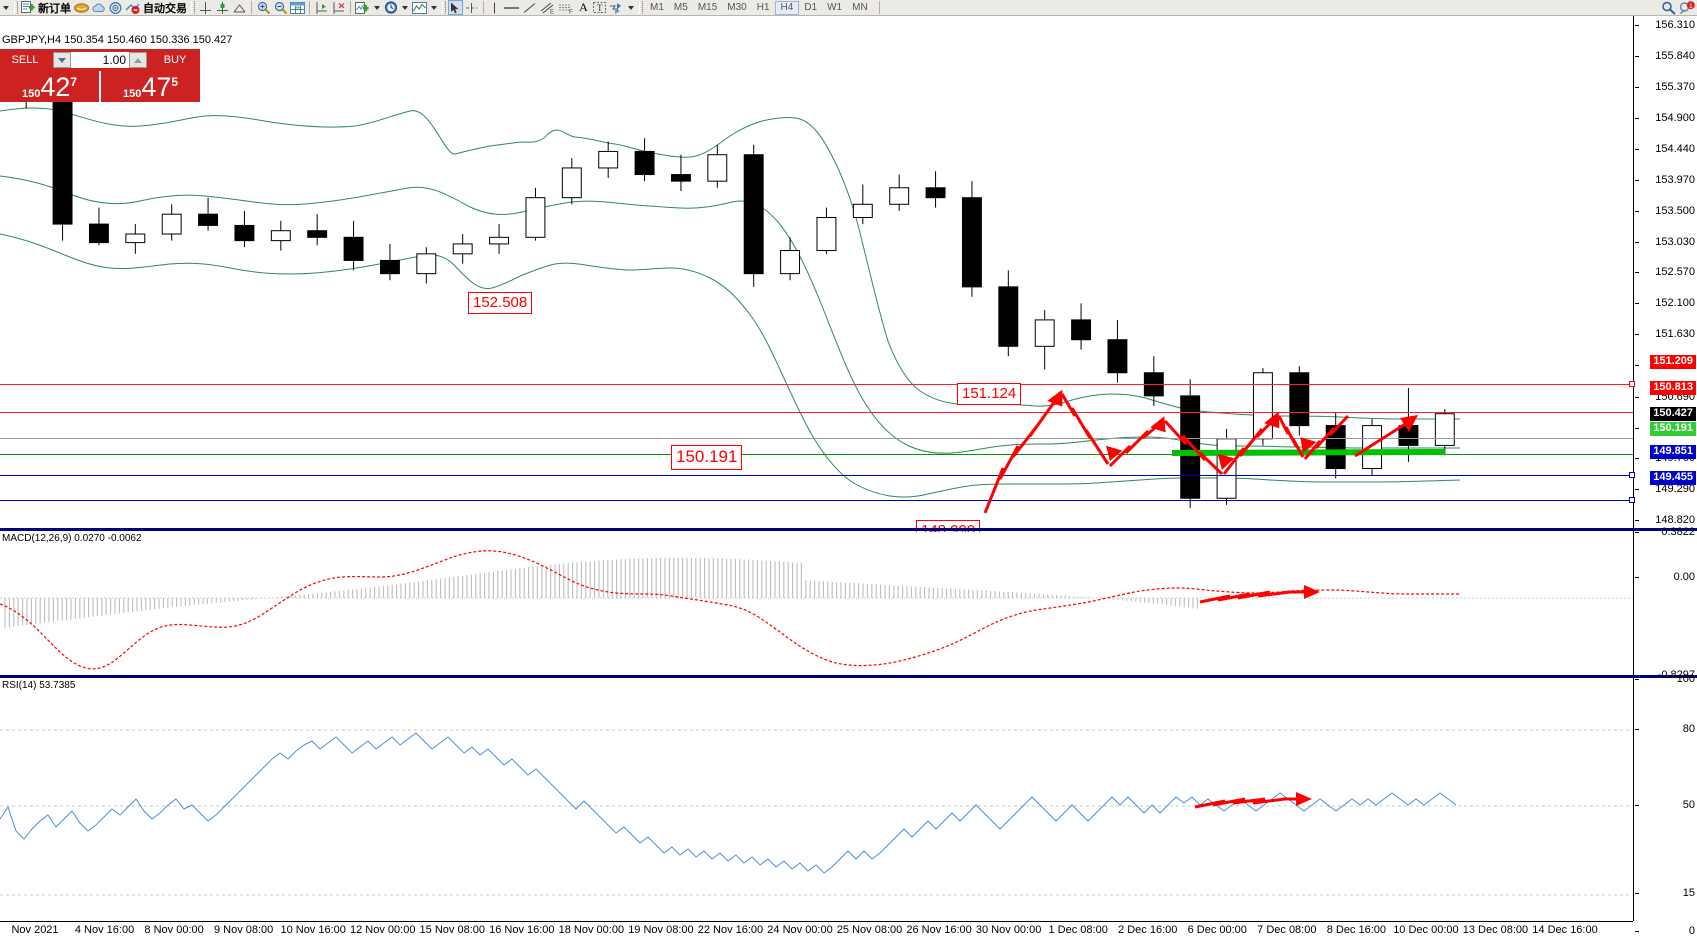  Describe the element at coordinates (62, 60) in the screenshot. I see `volume-decrease-button` at that location.